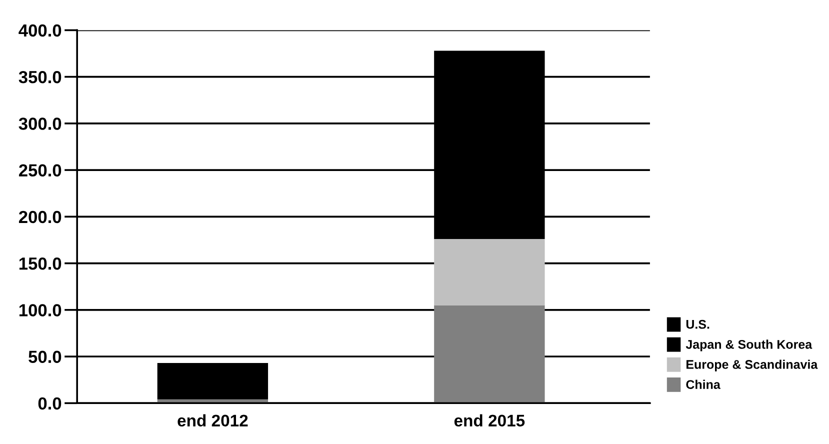 The height and width of the screenshot is (444, 829). Describe the element at coordinates (703, 384) in the screenshot. I see `legend-label: China` at that location.